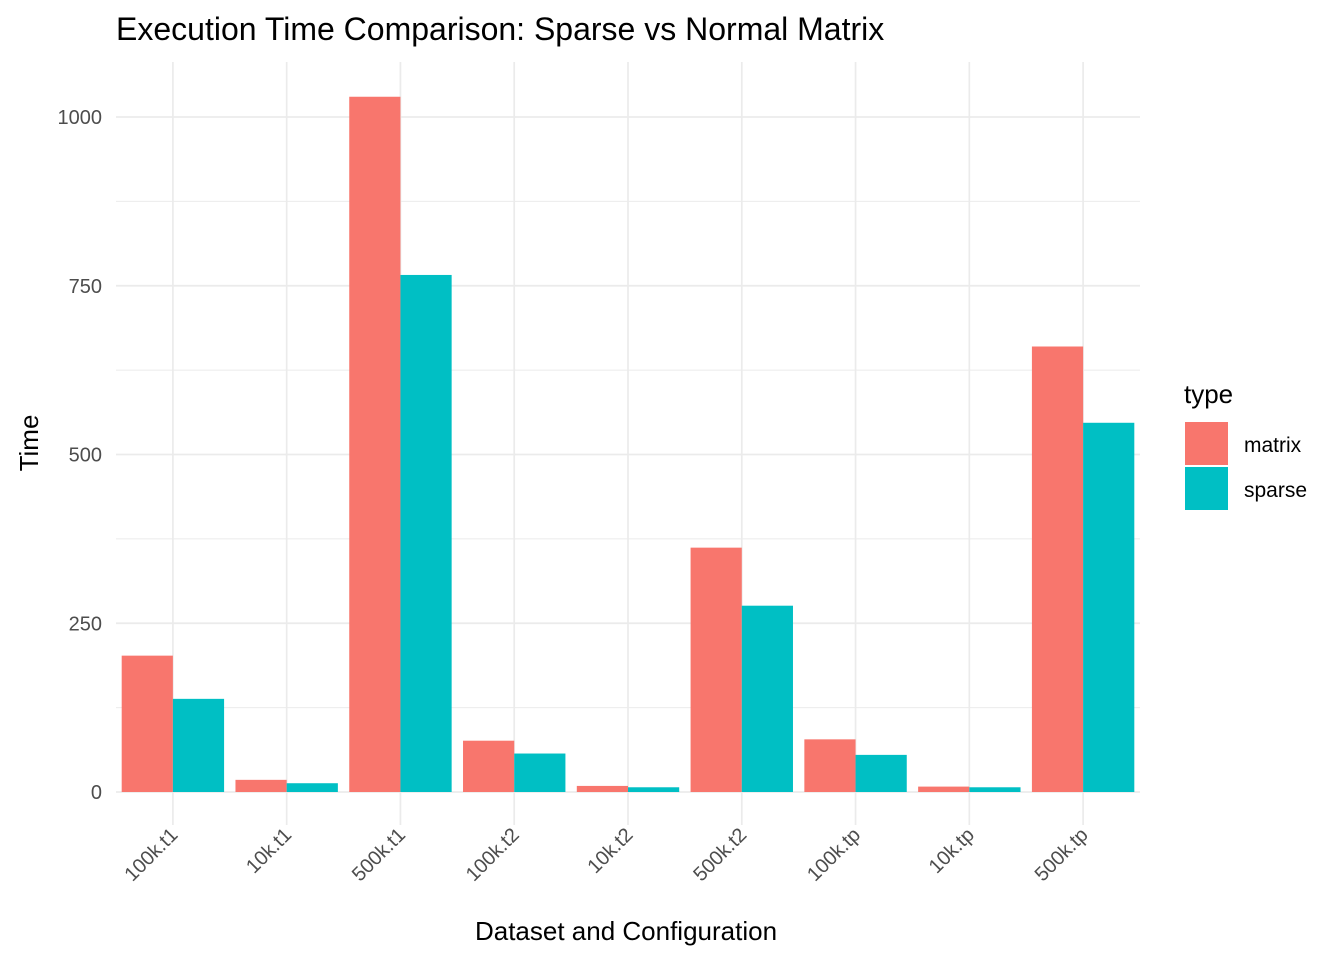 The image size is (1344, 960). Describe the element at coordinates (1208, 394) in the screenshot. I see `legend-title: type` at that location.